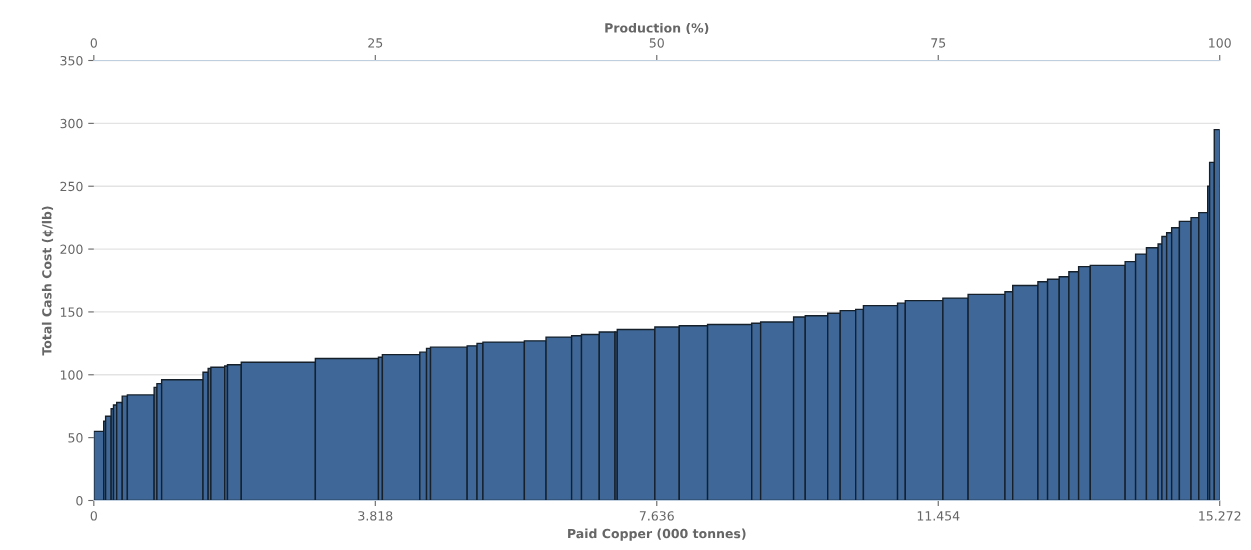  I want to click on x-tick-label: 0, so click(93, 516).